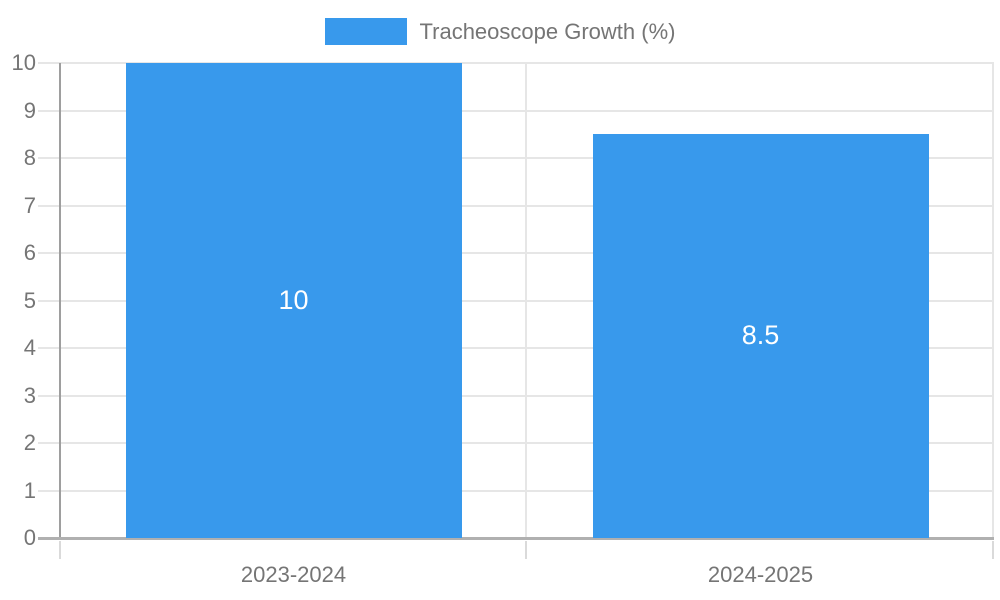 This screenshot has height=600, width=1000. I want to click on legend: Tracheoscope Growth (%), so click(500, 31).